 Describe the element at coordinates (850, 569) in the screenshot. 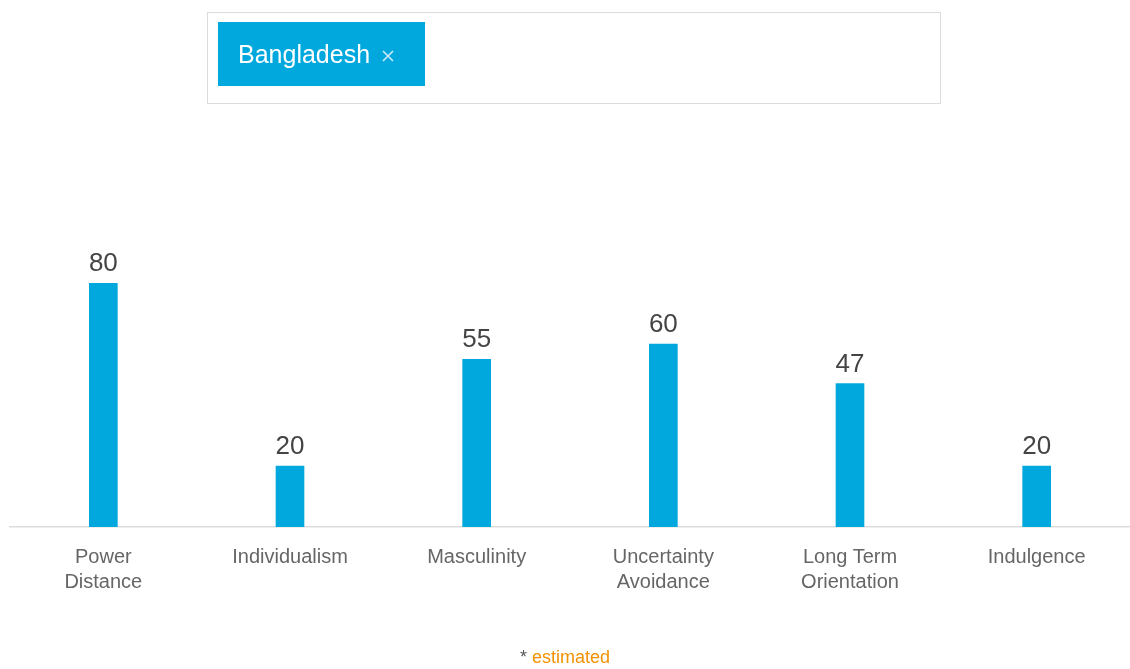

I see `x-tick-label: Long Term Orientation` at that location.